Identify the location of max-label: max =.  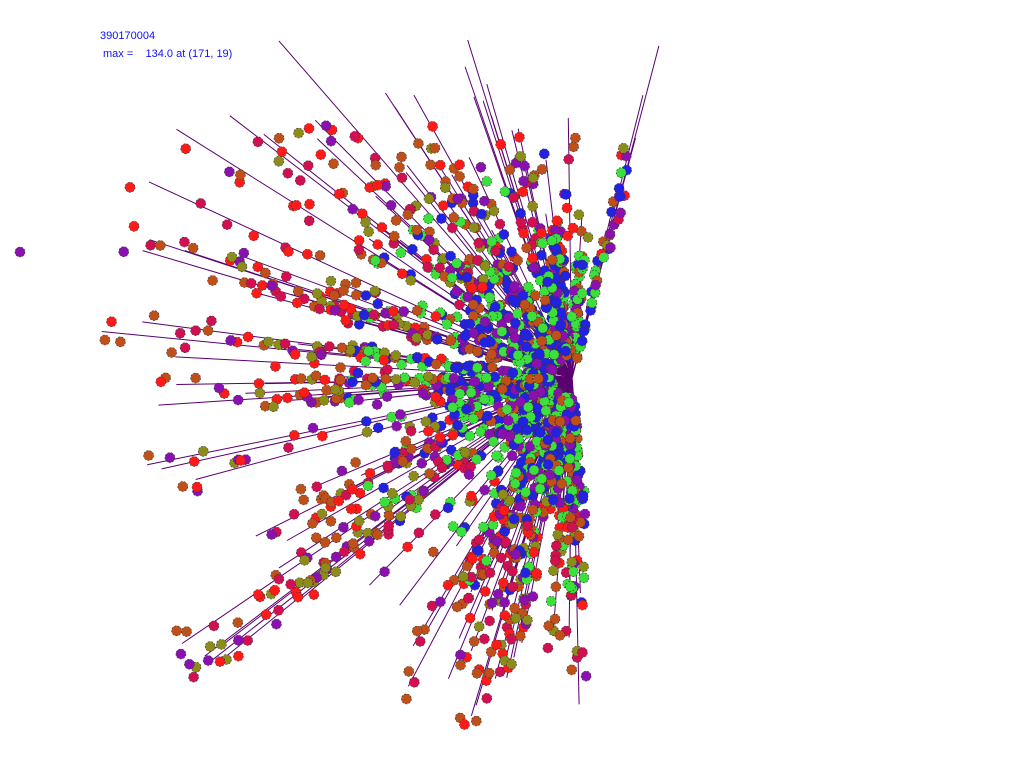
(118, 54).